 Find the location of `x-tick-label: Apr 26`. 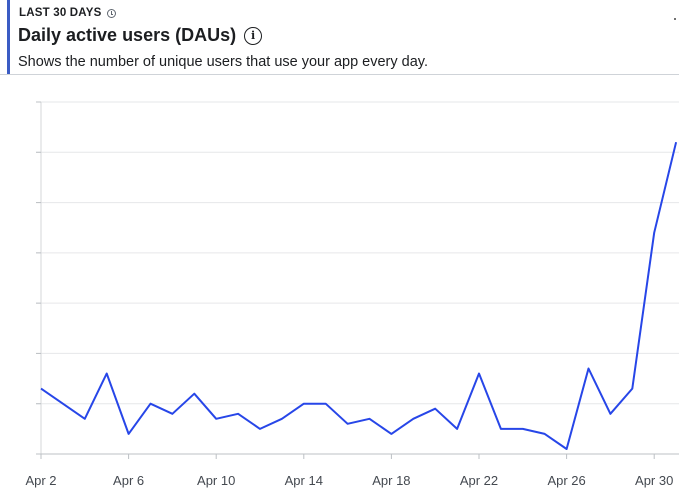

x-tick-label: Apr 26 is located at coordinates (566, 480).